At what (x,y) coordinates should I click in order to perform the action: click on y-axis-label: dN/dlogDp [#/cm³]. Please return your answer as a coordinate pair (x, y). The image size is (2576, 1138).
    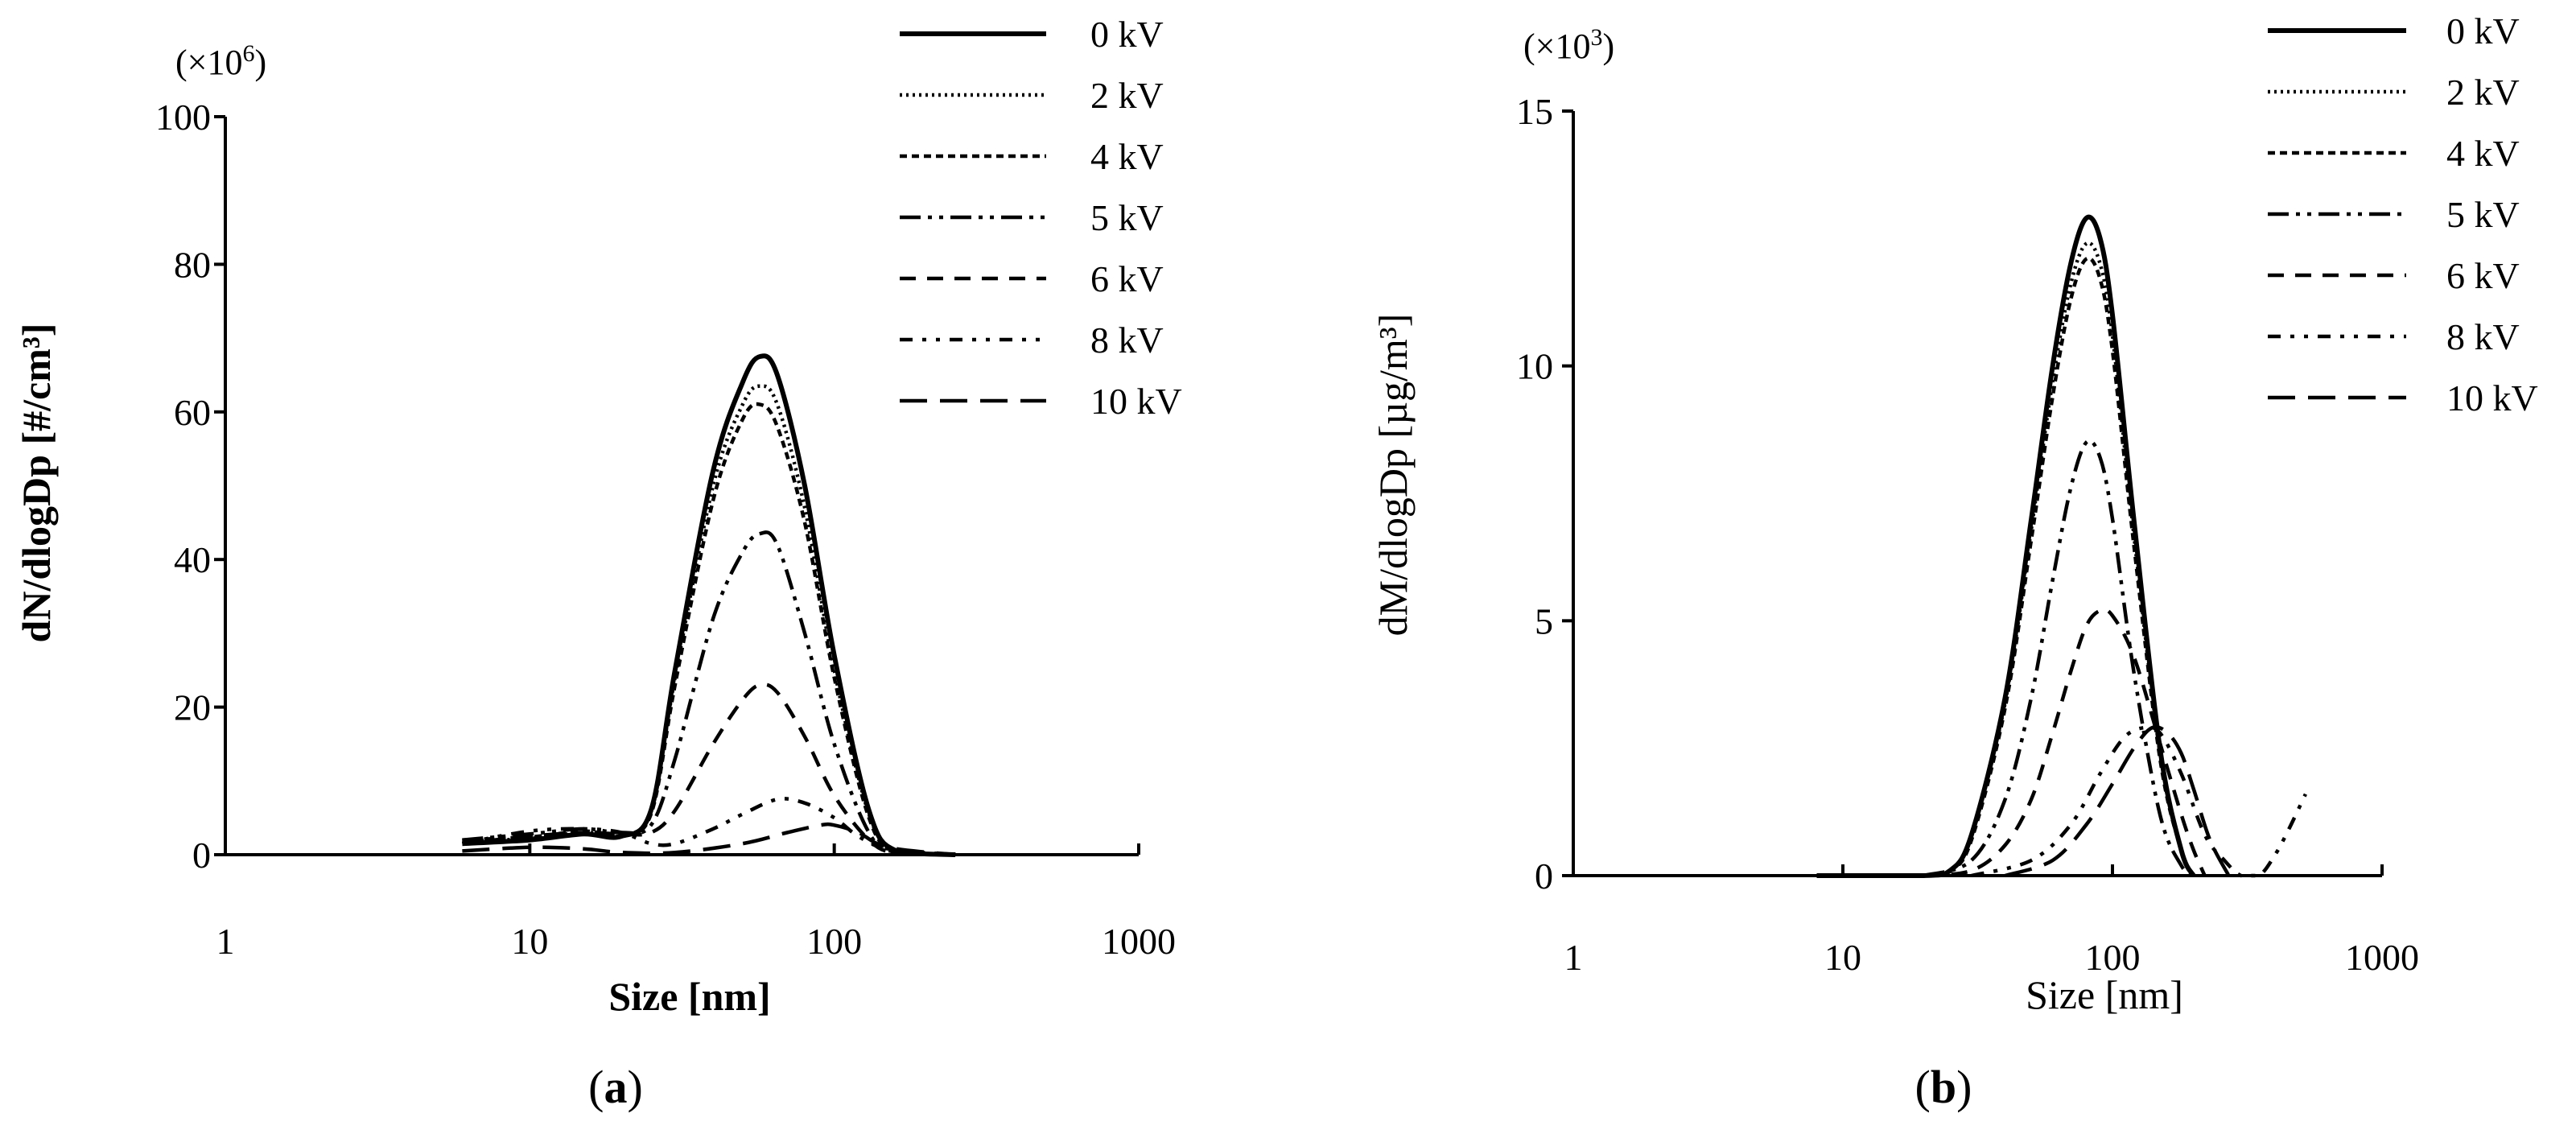
    Looking at the image, I should click on (36, 483).